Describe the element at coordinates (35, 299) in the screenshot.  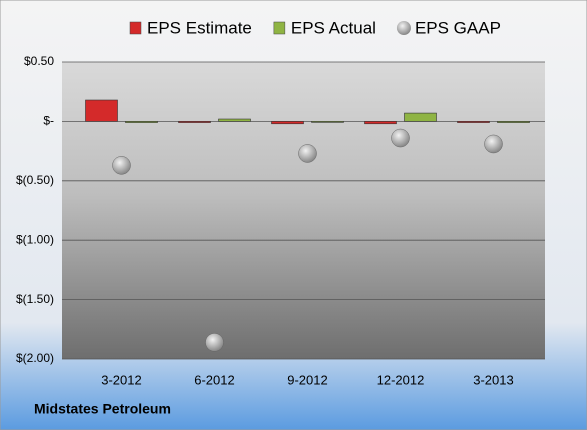
I see `y-tick-label: $(1.50)` at that location.